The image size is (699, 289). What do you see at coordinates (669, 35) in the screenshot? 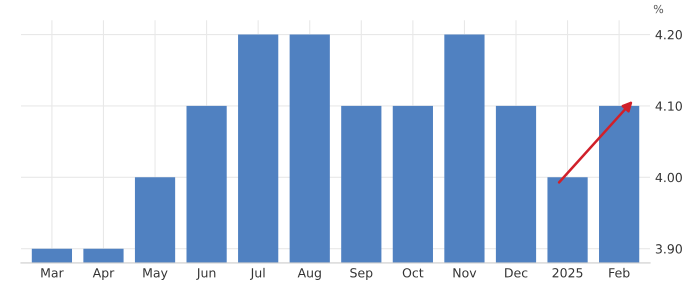
I see `y-tick-label: 4.20` at bounding box center [669, 35].